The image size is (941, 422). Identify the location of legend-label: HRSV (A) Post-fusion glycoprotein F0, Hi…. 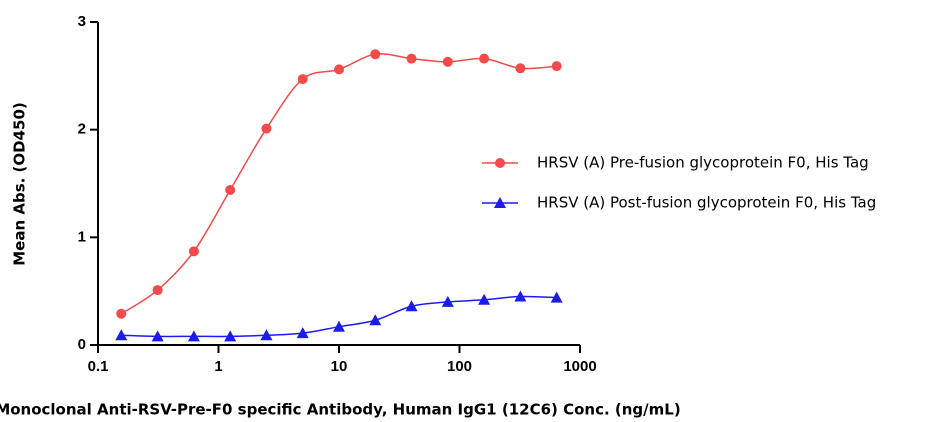
(706, 203).